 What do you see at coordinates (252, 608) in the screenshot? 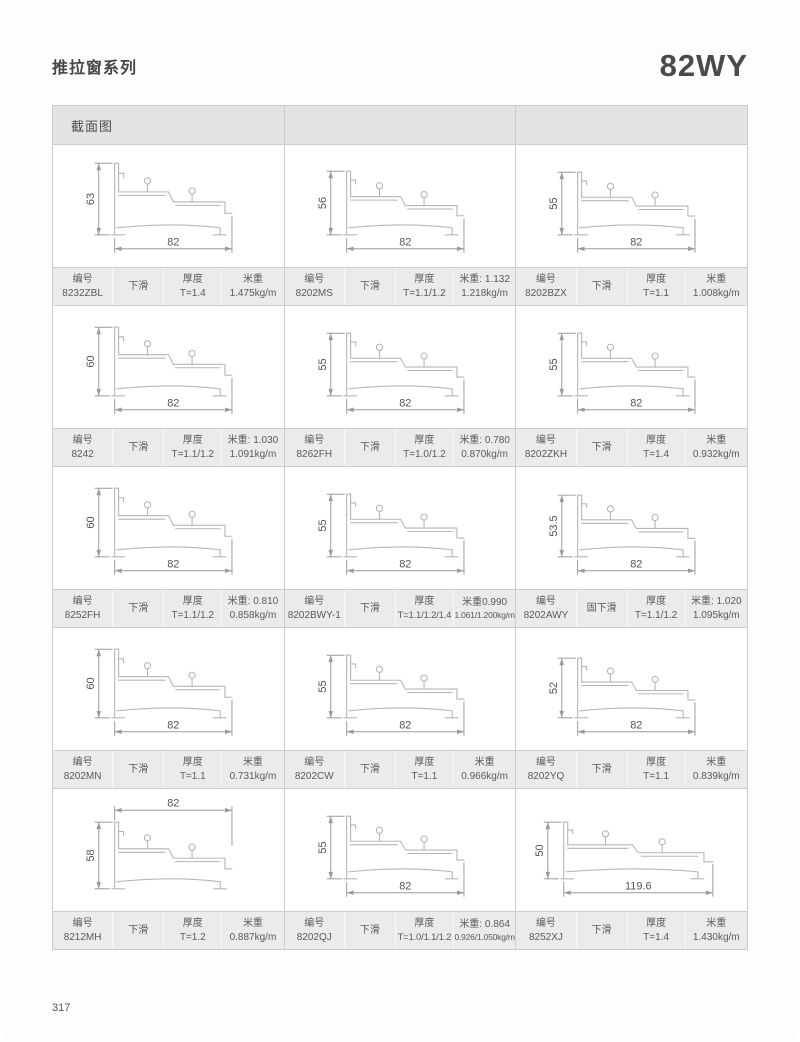
I see `spec-weight: 米重: 0.810 0.858kg/m` at bounding box center [252, 608].